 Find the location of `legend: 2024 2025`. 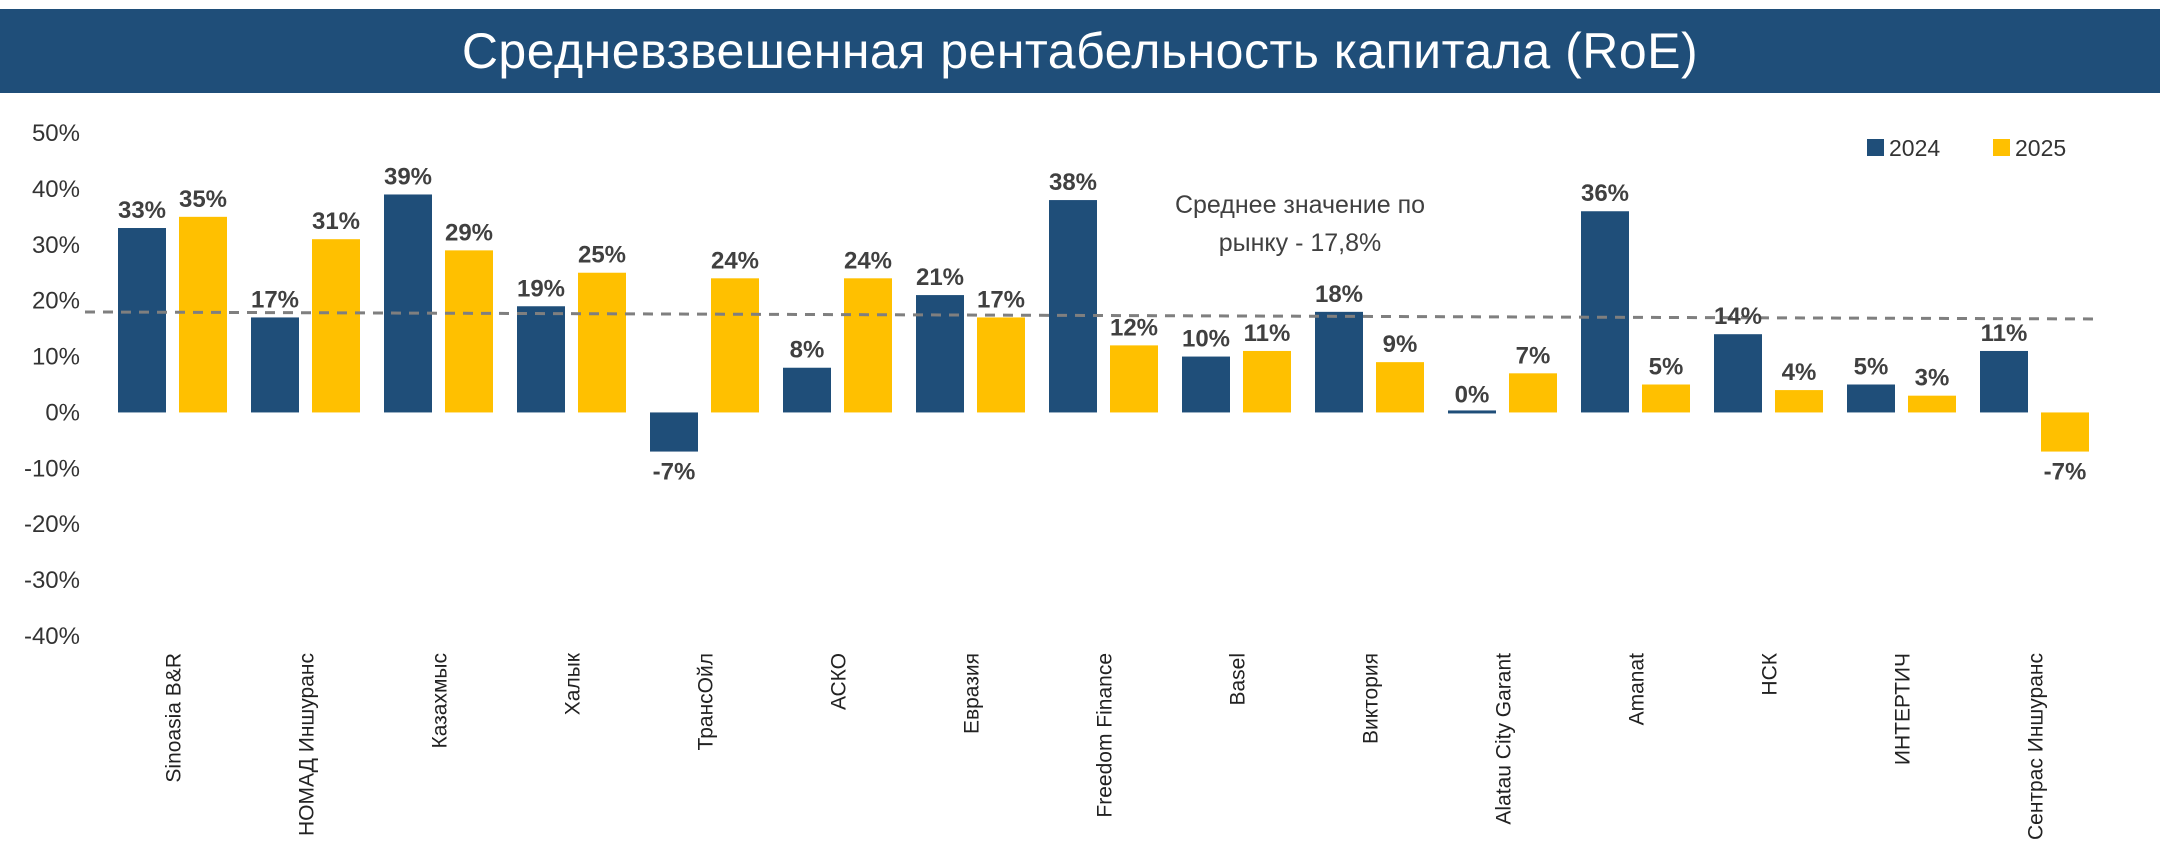

legend: 2024 2025 is located at coordinates (1966, 148).